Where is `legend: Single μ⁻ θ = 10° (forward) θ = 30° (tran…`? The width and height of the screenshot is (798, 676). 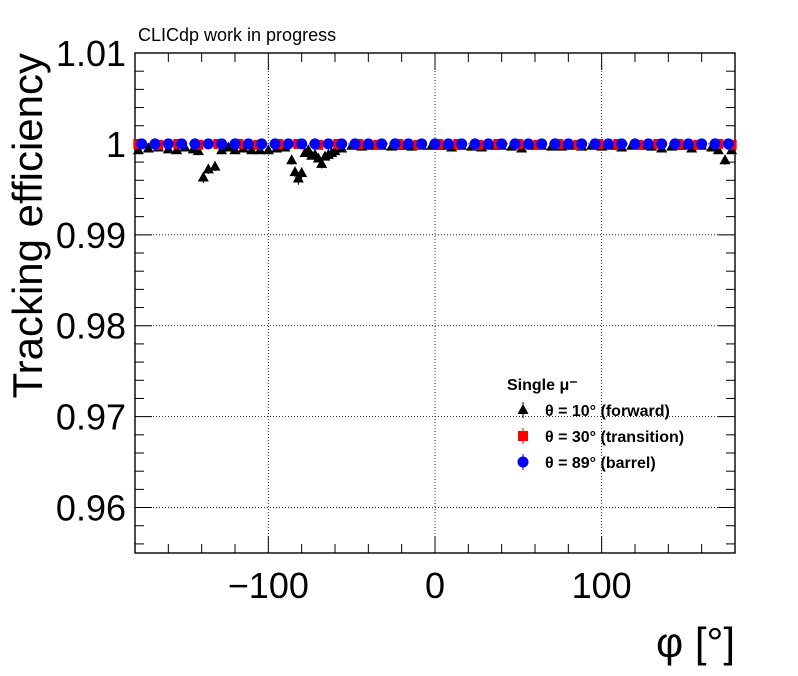
legend: Single μ⁻ θ = 10° (forward) θ = 30° (tran… is located at coordinates (595, 424).